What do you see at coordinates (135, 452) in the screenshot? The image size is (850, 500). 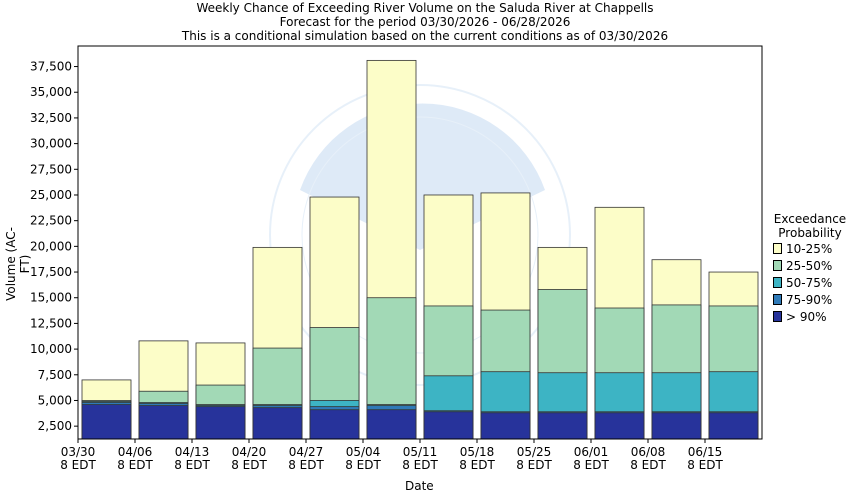 I see `x-tick-date: 04/06` at bounding box center [135, 452].